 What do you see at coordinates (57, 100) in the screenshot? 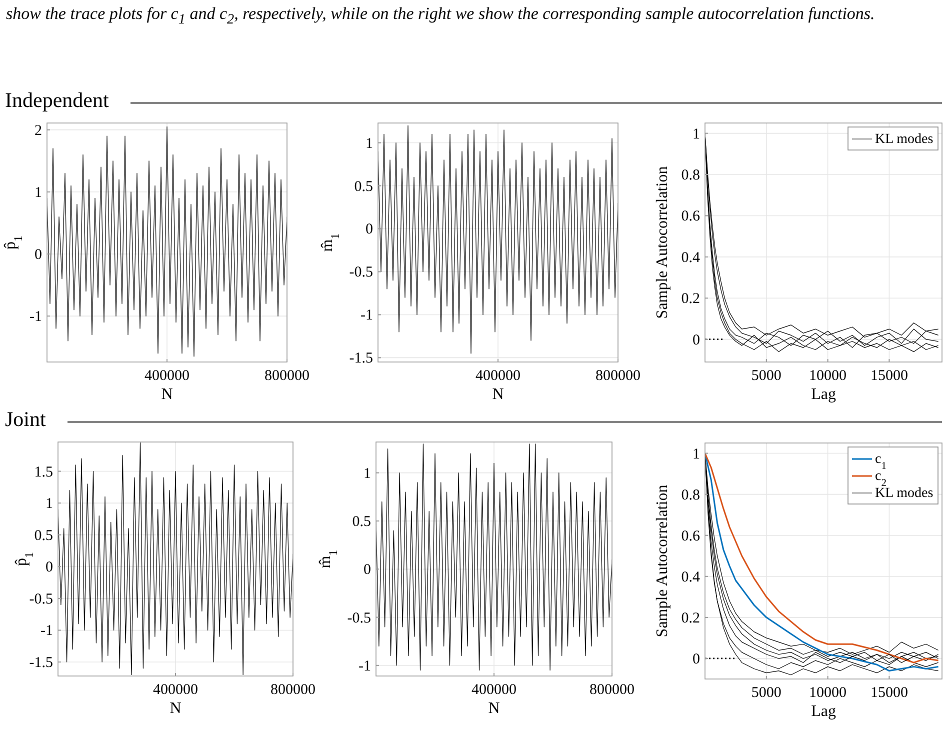
I see `chart-title: Independent` at bounding box center [57, 100].